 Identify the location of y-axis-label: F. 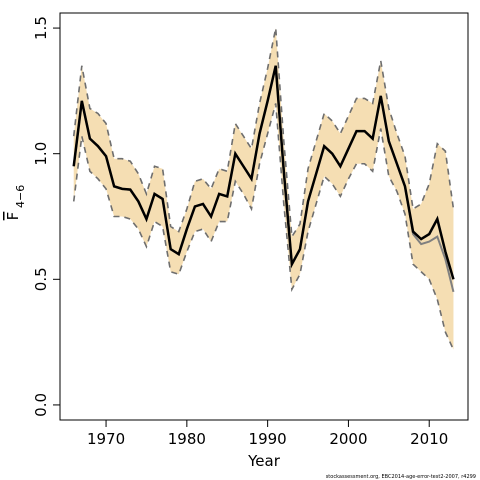
(13, 216).